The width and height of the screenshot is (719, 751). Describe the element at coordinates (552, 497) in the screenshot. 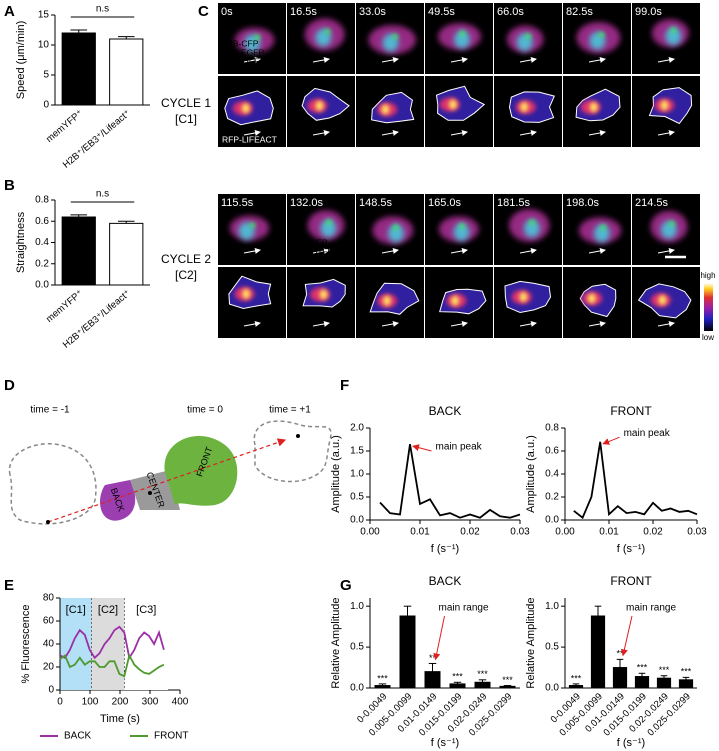

I see `y-tick-label: 0.2` at that location.